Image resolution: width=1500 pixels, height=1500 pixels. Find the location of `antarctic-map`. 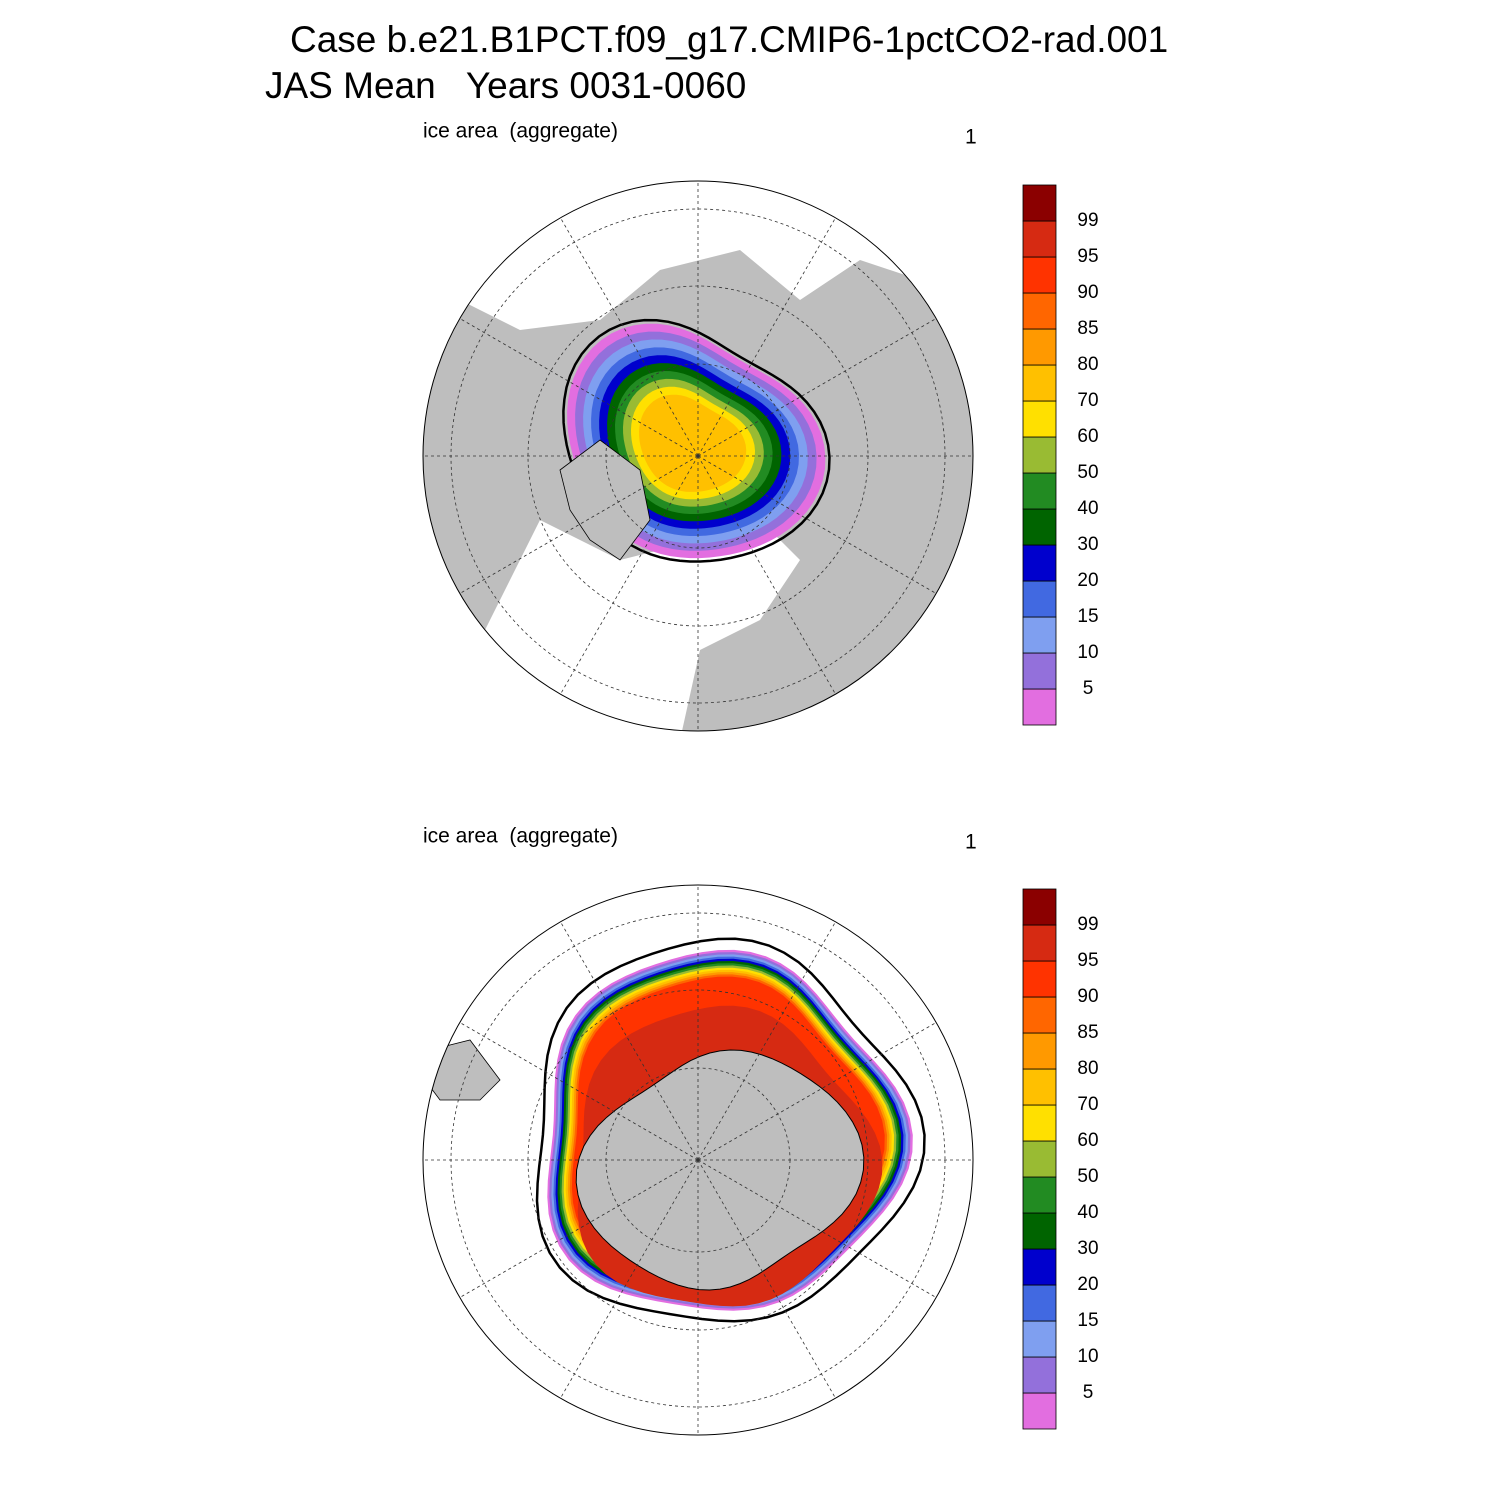

antarctic-map is located at coordinates (698, 1160).